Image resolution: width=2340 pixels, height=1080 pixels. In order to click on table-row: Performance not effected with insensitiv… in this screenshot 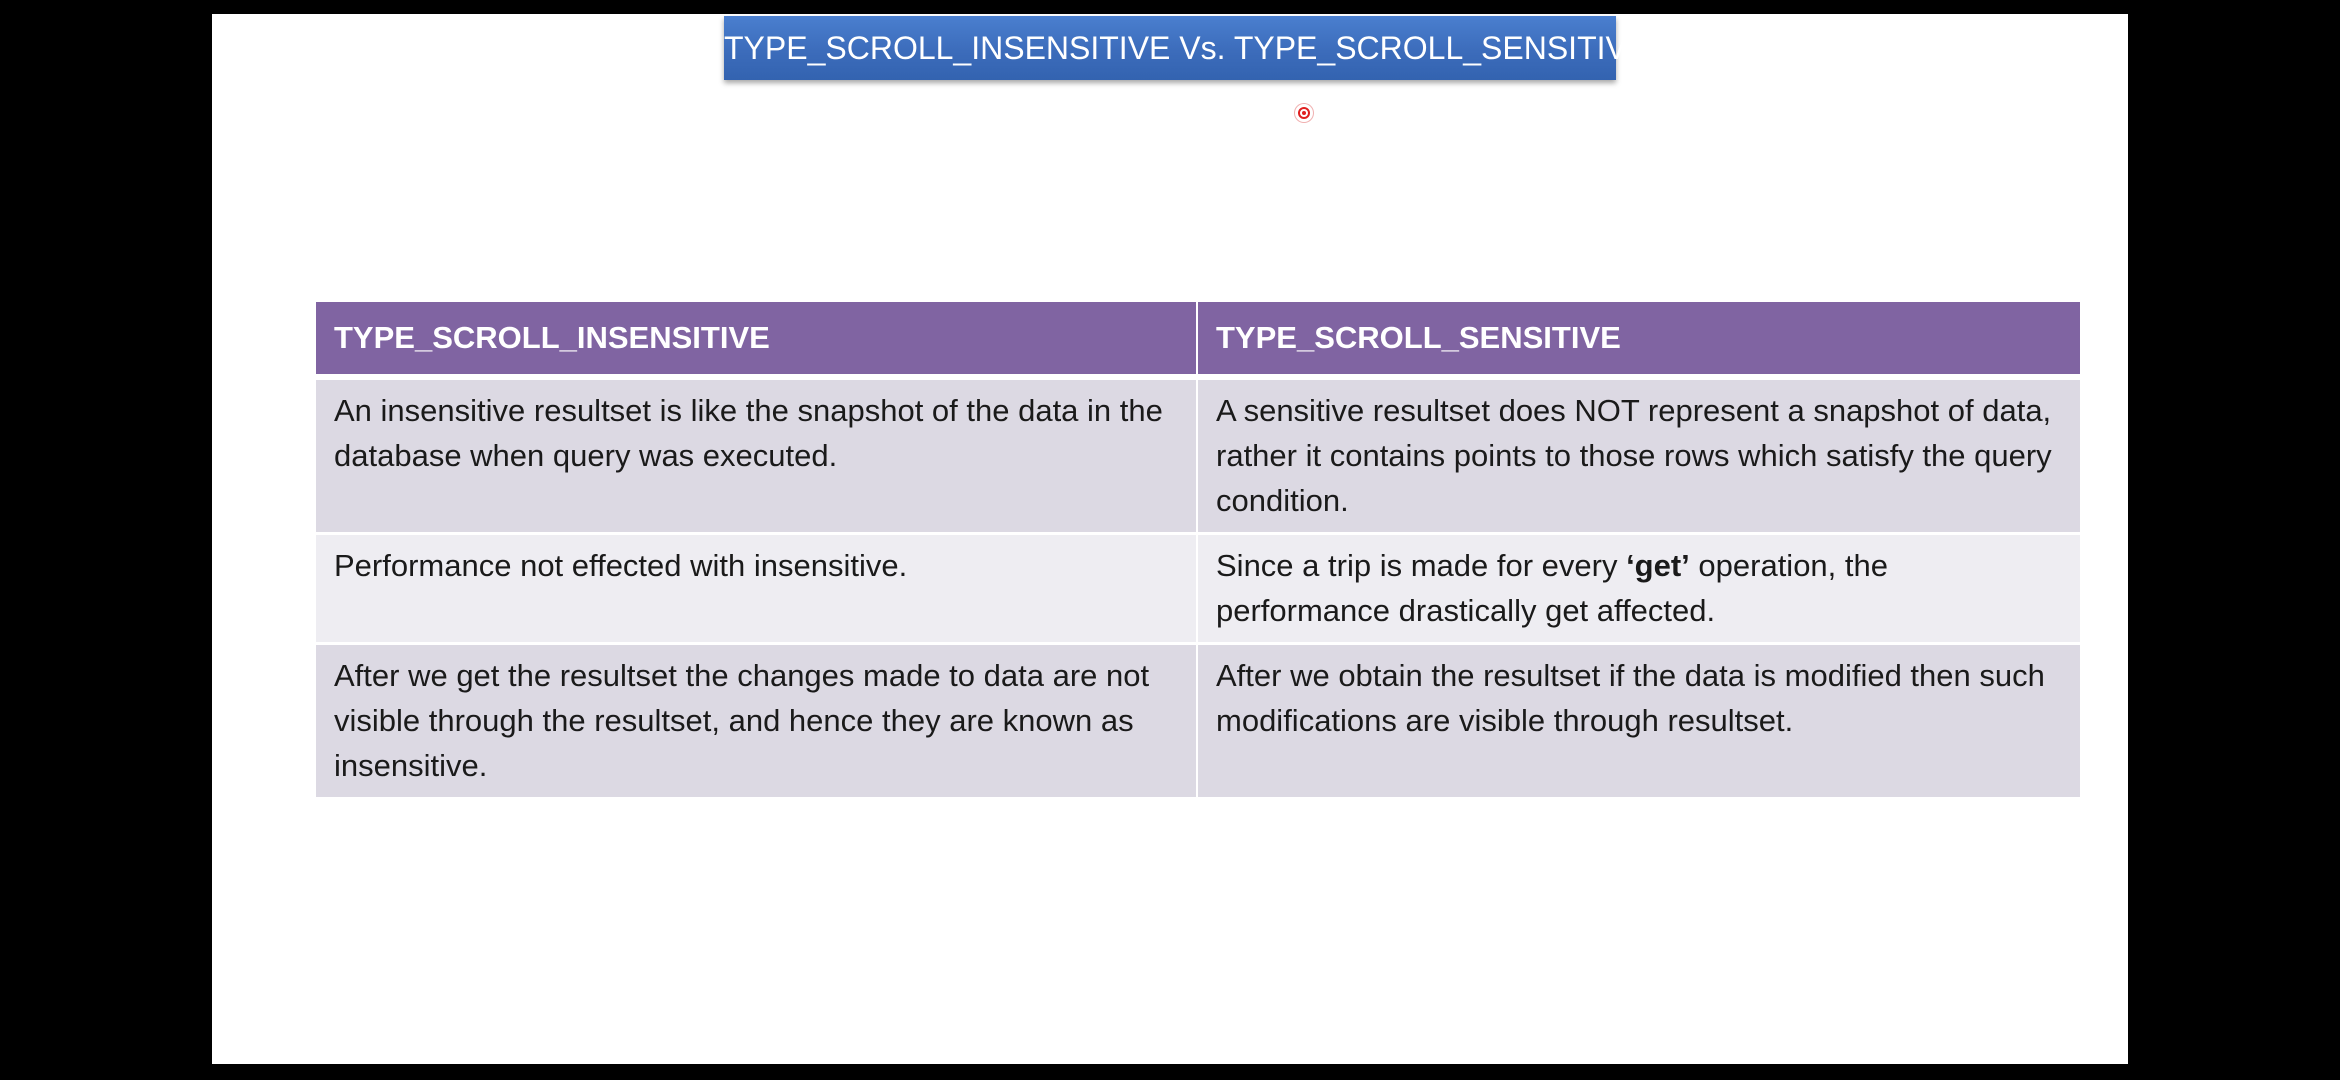, I will do `click(1198, 589)`.